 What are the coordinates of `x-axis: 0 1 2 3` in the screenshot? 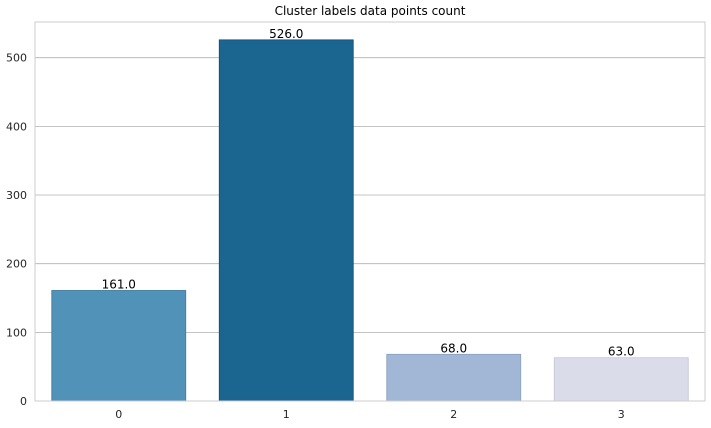 It's located at (370, 414).